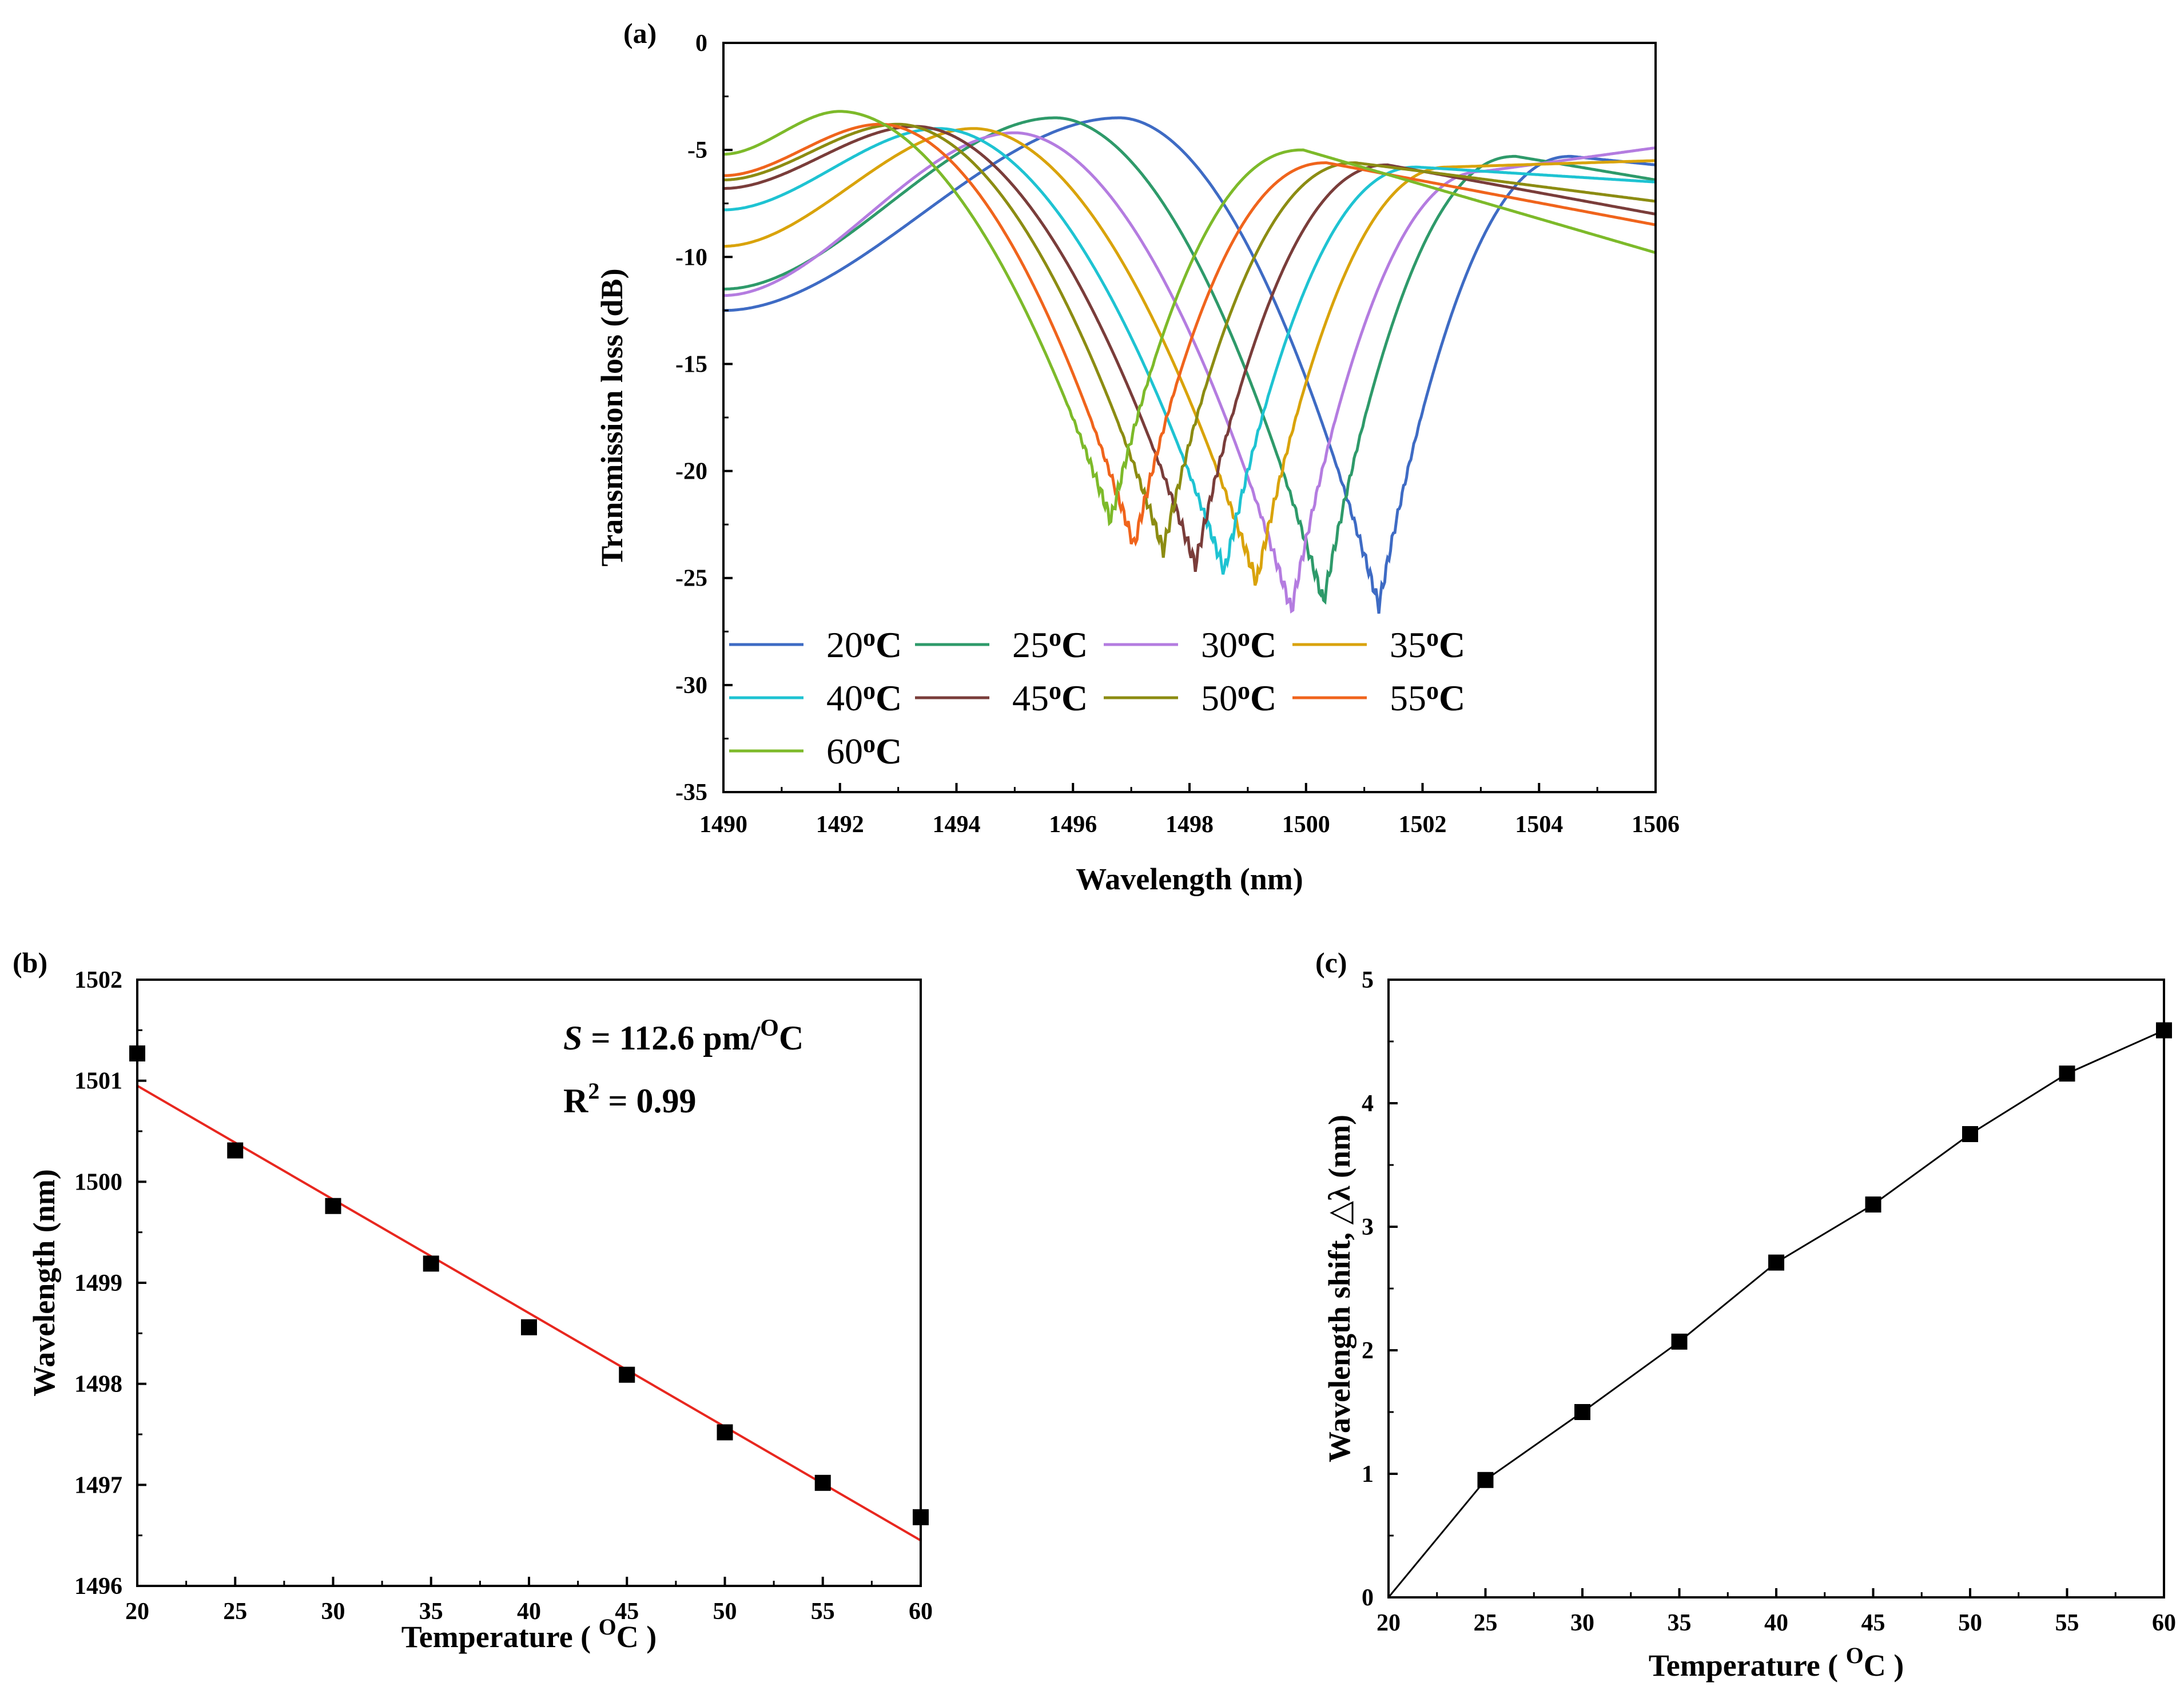 Image resolution: width=2184 pixels, height=1694 pixels. I want to click on r-symbol: R, so click(575, 1101).